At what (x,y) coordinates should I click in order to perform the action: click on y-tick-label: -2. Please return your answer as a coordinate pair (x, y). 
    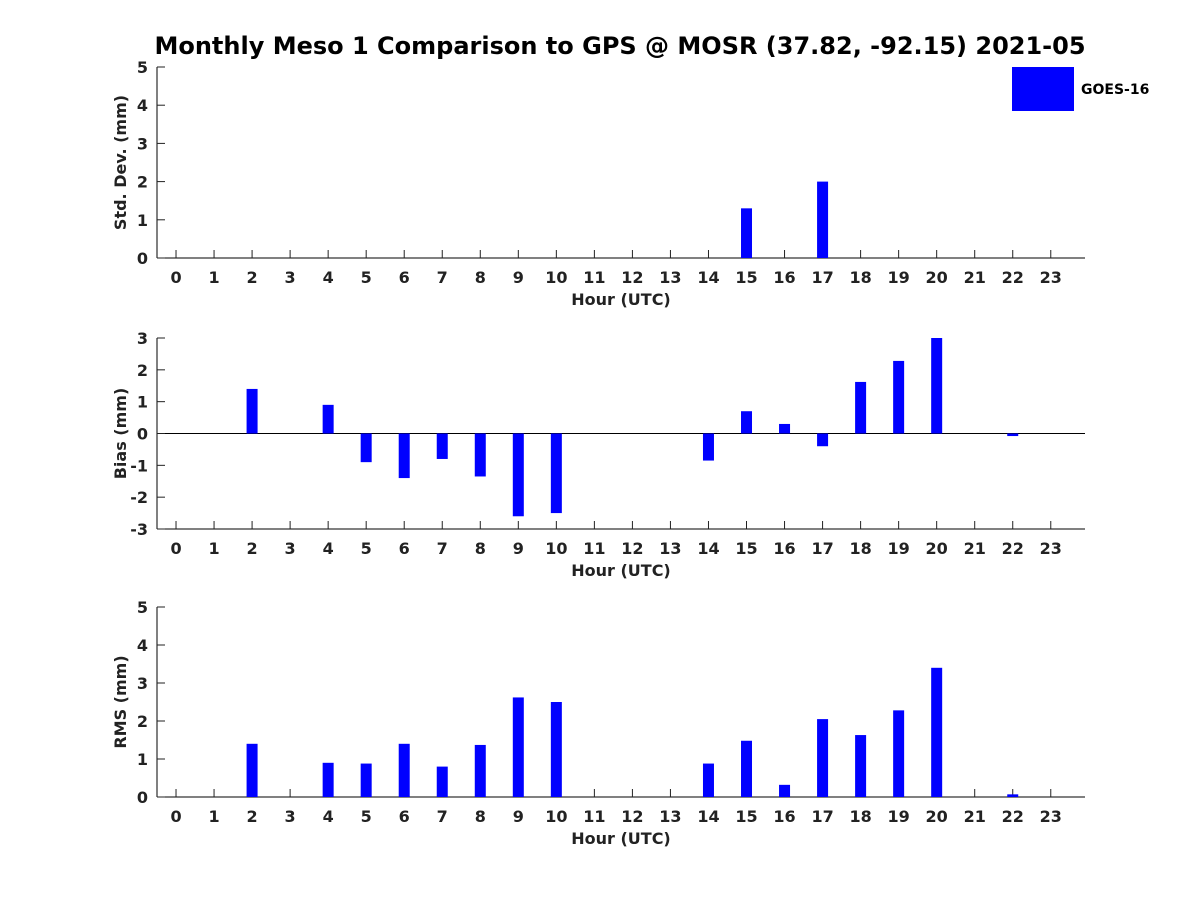
    Looking at the image, I should click on (139, 497).